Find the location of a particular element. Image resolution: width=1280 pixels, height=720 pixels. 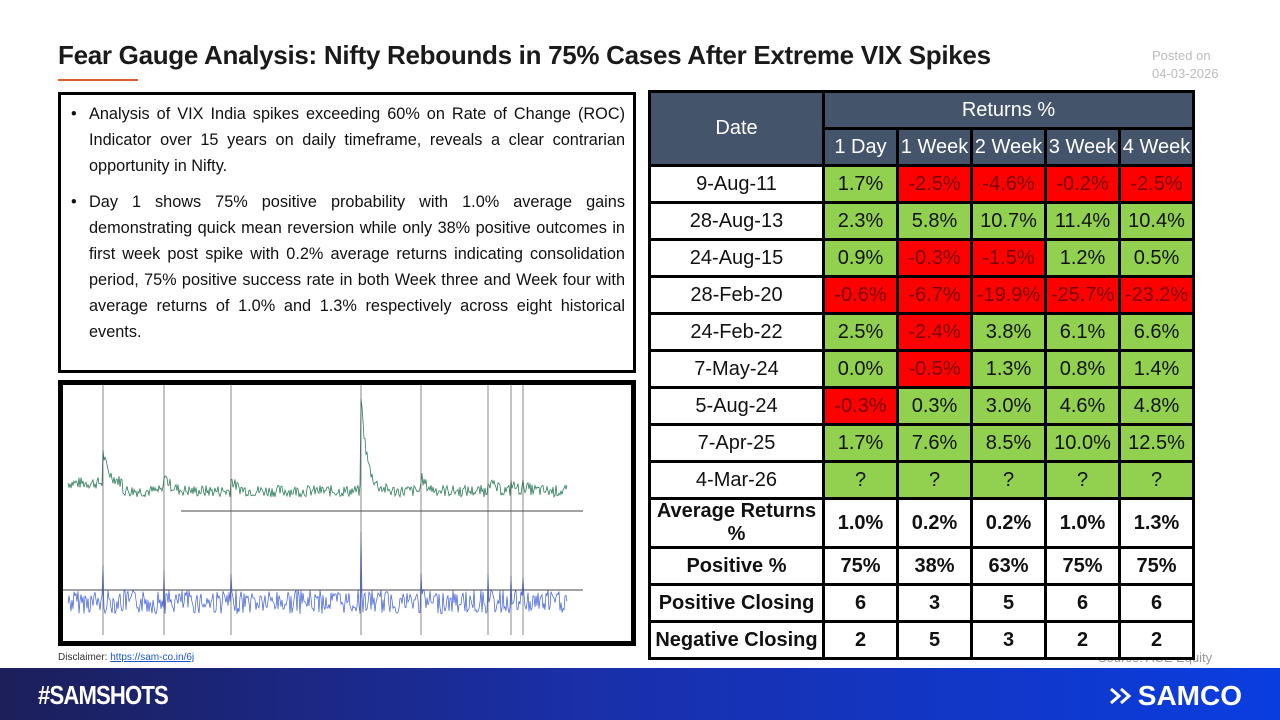

table-row: 4-Mar-26????? is located at coordinates (921, 480).